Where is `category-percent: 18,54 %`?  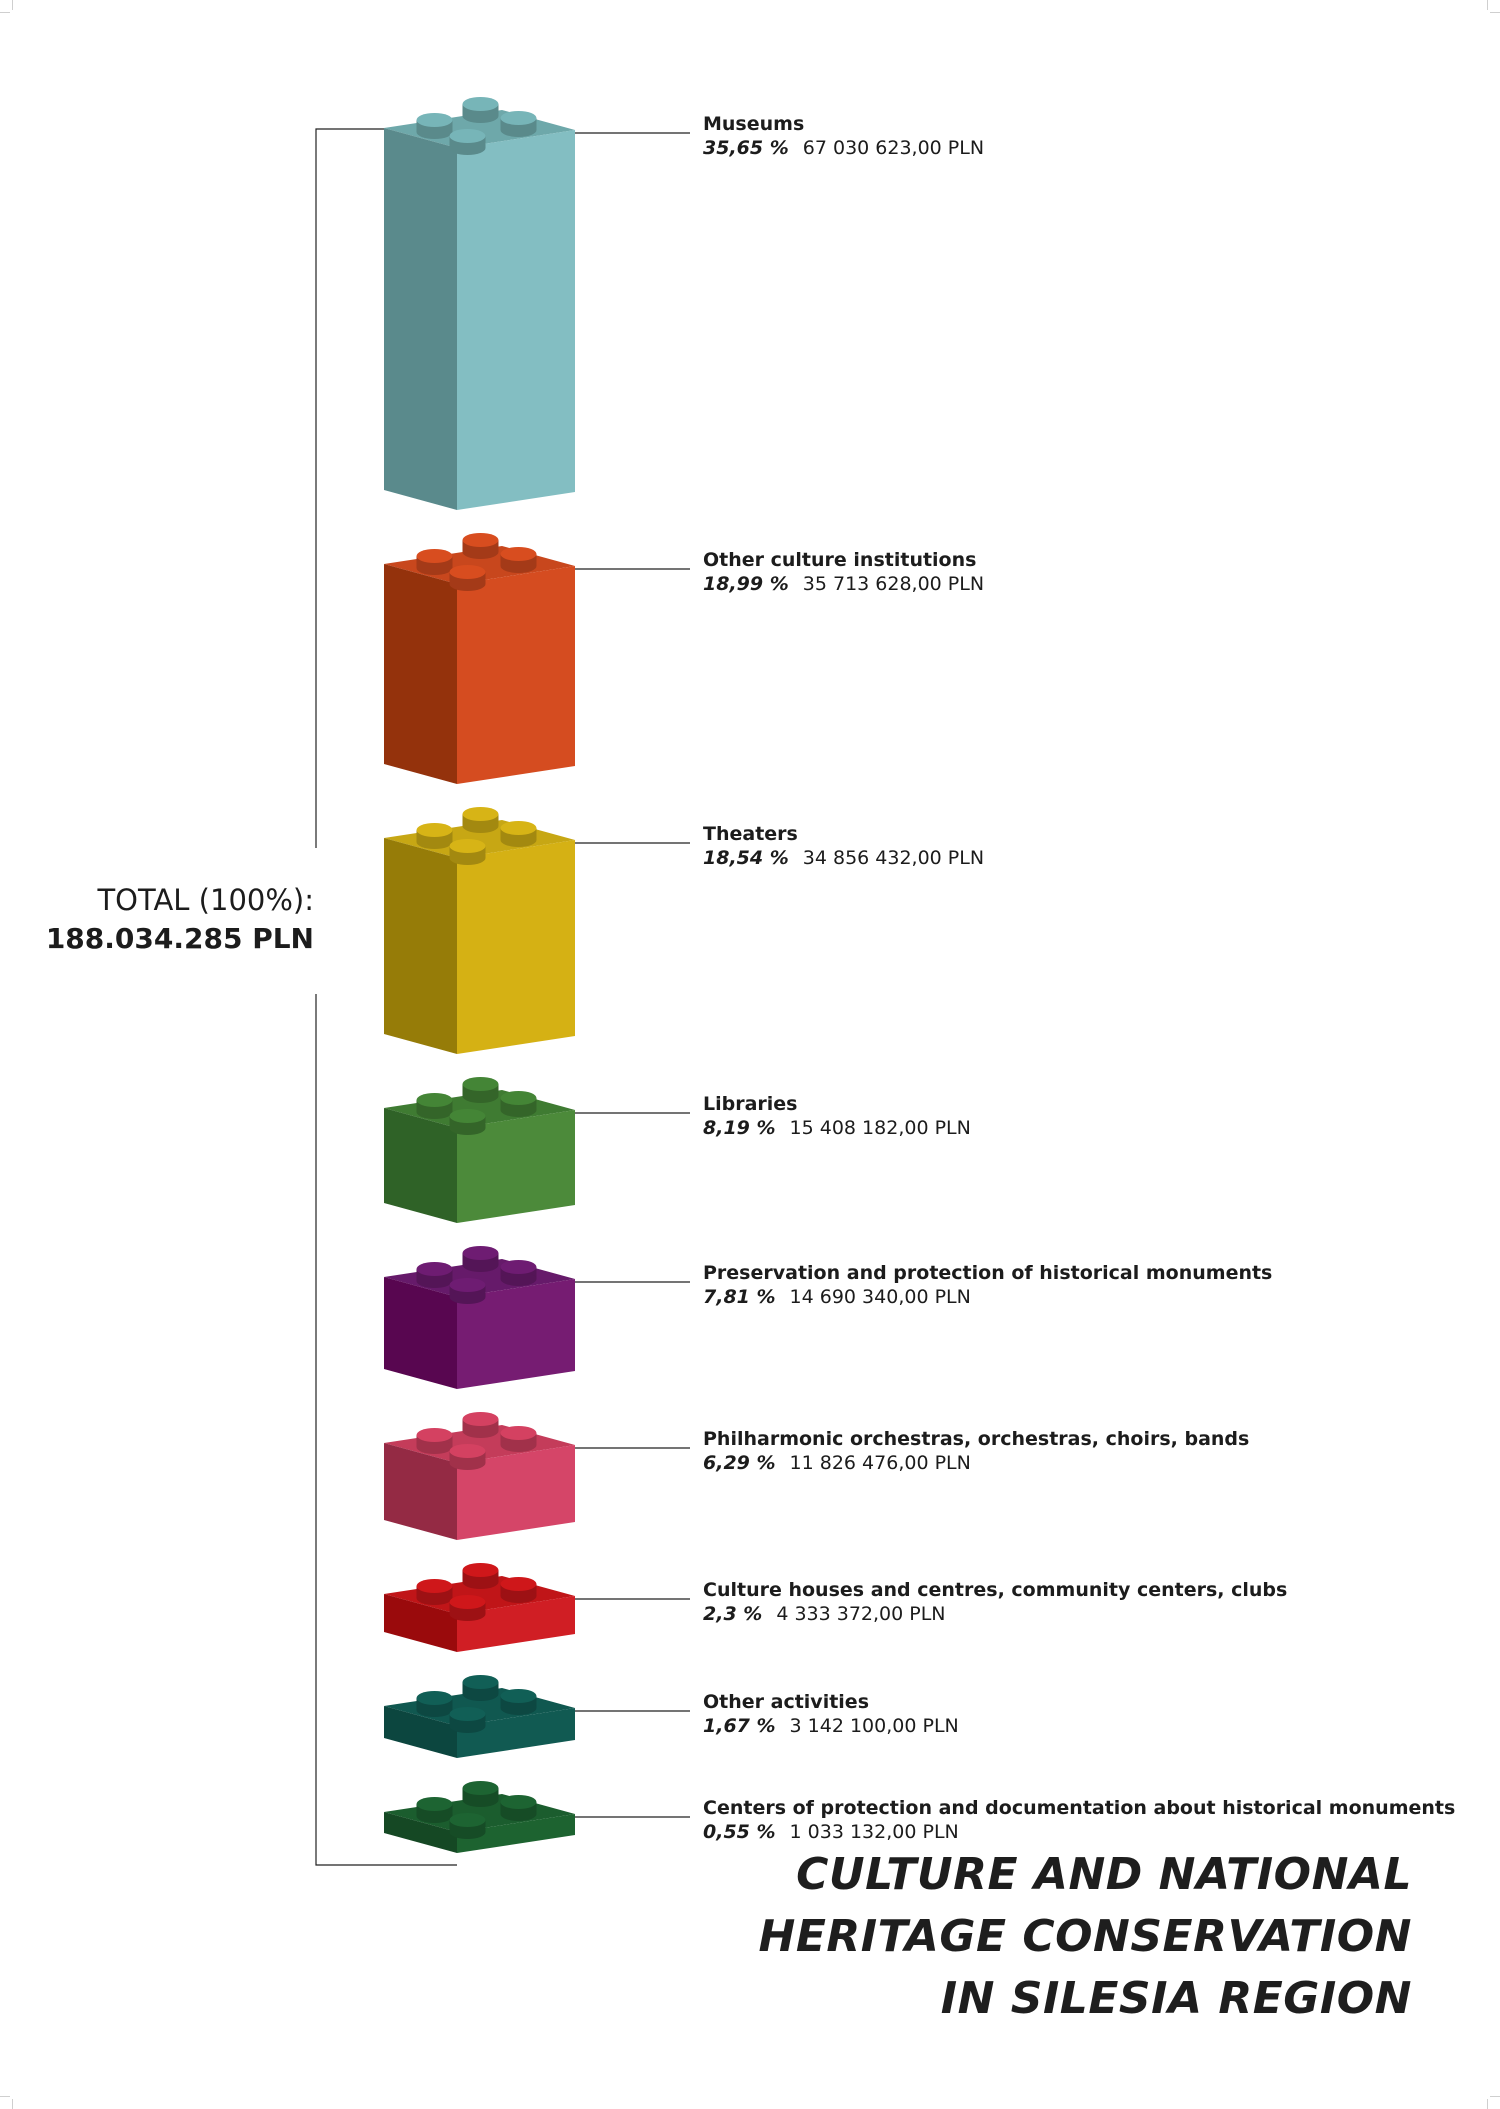
category-percent: 18,54 % is located at coordinates (746, 858).